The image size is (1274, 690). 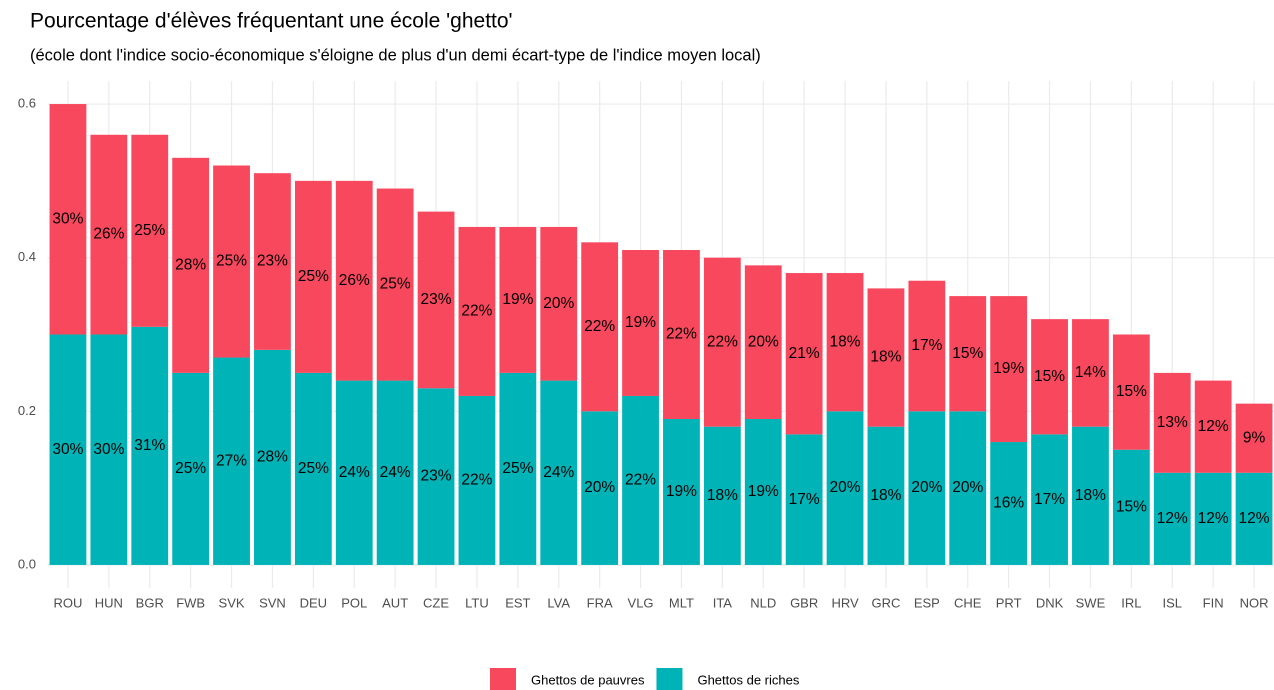 I want to click on x-tick-label: POL, so click(x=354, y=602).